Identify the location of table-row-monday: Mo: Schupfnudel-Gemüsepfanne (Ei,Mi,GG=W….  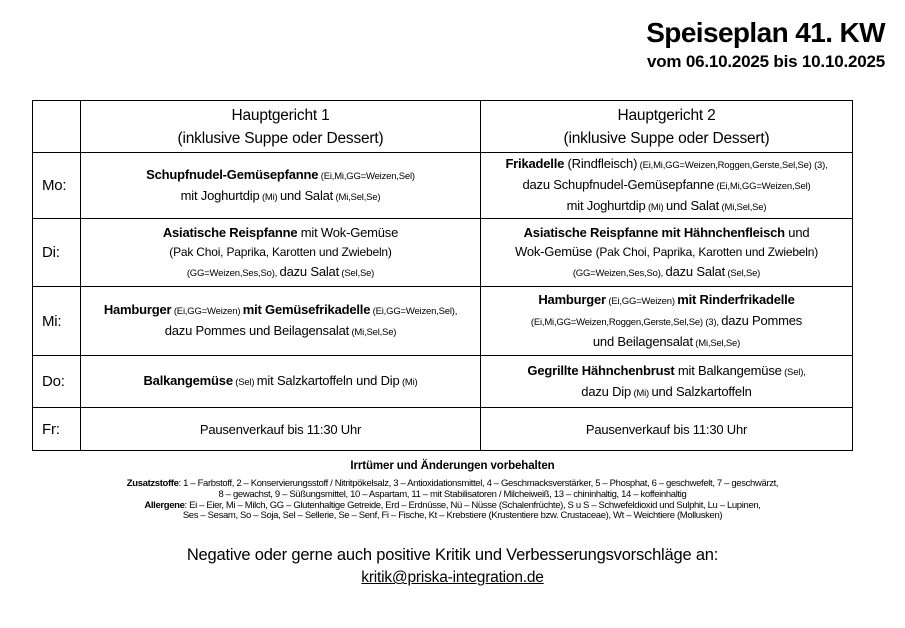
(442, 185).